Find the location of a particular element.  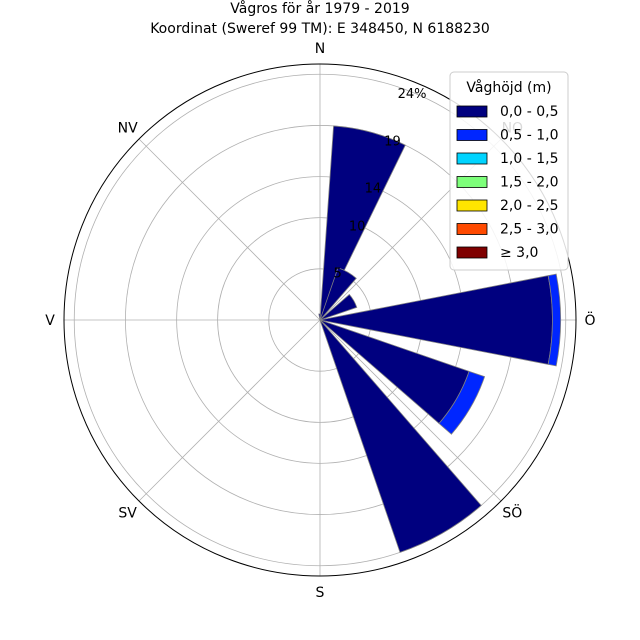

radial-tick-label: 19 is located at coordinates (392, 141).